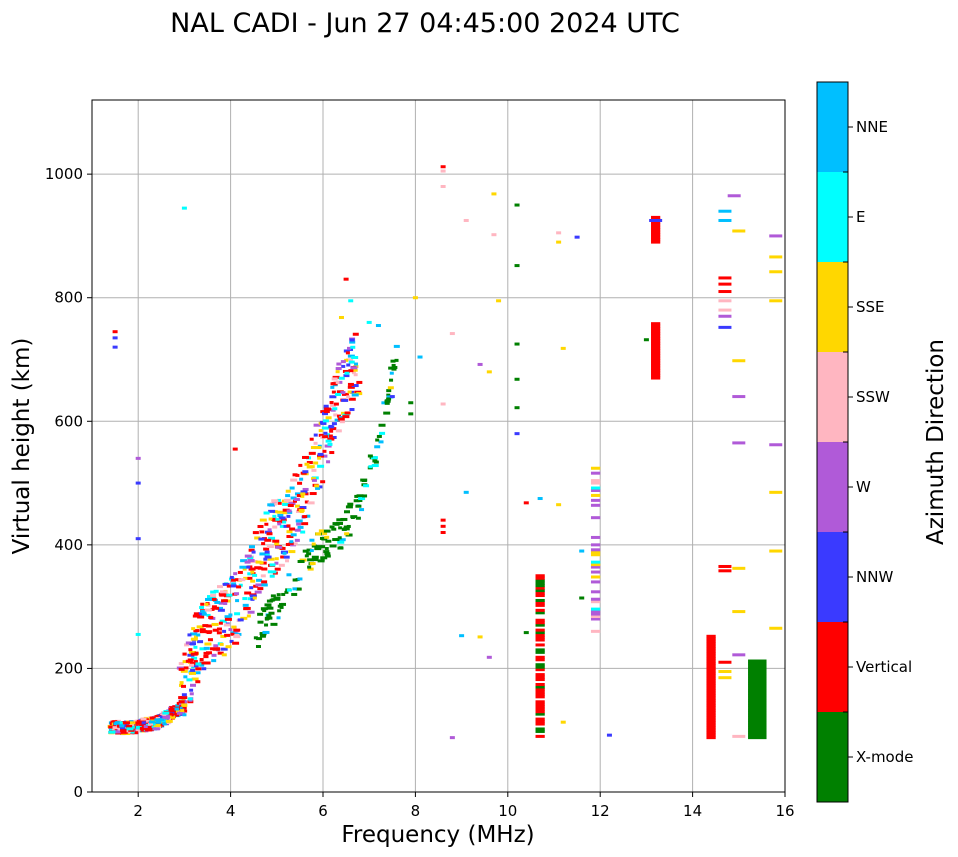 This screenshot has width=958, height=857. What do you see at coordinates (231, 811) in the screenshot?
I see `x-tick-label: 4` at bounding box center [231, 811].